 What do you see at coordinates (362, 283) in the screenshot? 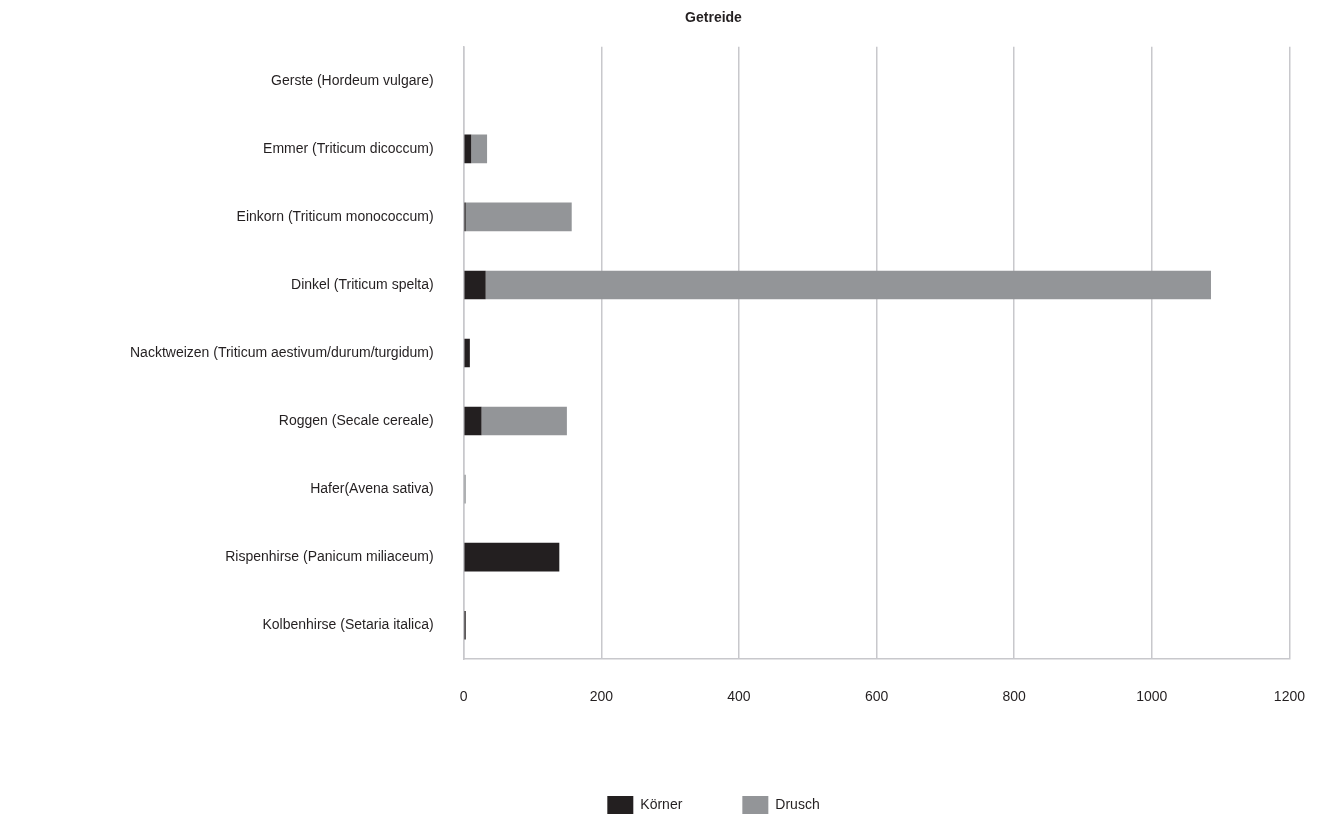
I see `y-tick-label: Dinkel (Triticum spelta)` at bounding box center [362, 283].